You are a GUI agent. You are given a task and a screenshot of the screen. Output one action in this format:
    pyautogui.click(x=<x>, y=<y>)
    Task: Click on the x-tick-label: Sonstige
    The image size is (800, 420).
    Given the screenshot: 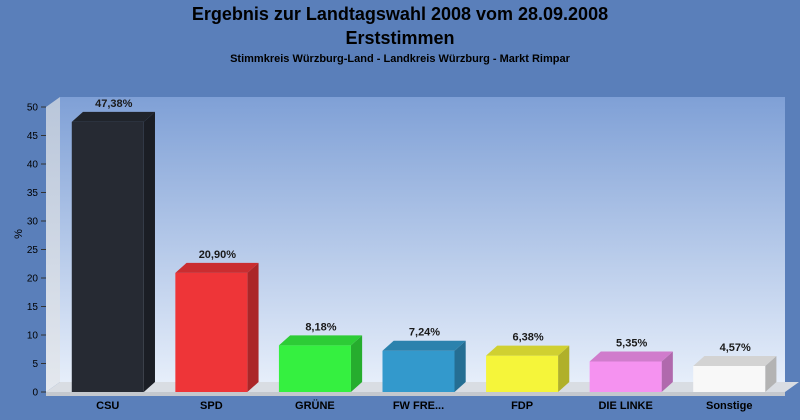 What is the action you would take?
    pyautogui.click(x=729, y=406)
    